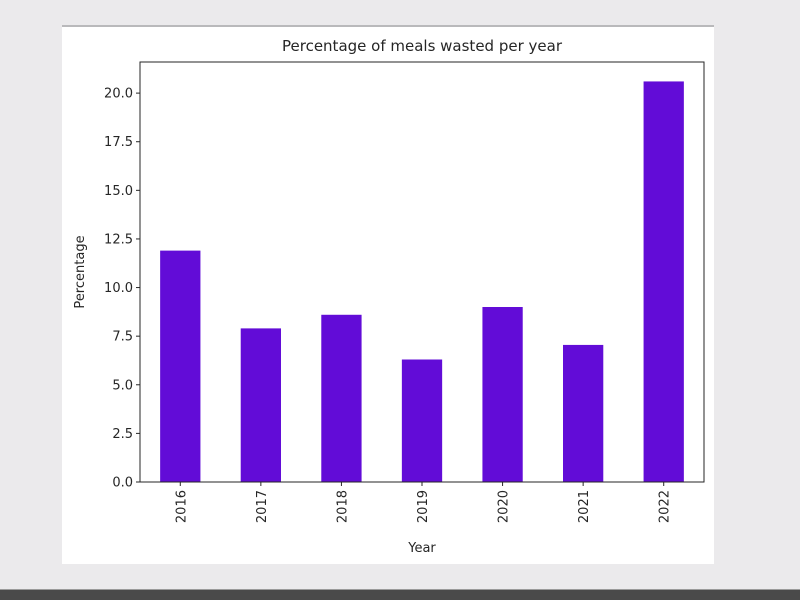 The height and width of the screenshot is (600, 800). I want to click on bottom-taskbar, so click(400, 594).